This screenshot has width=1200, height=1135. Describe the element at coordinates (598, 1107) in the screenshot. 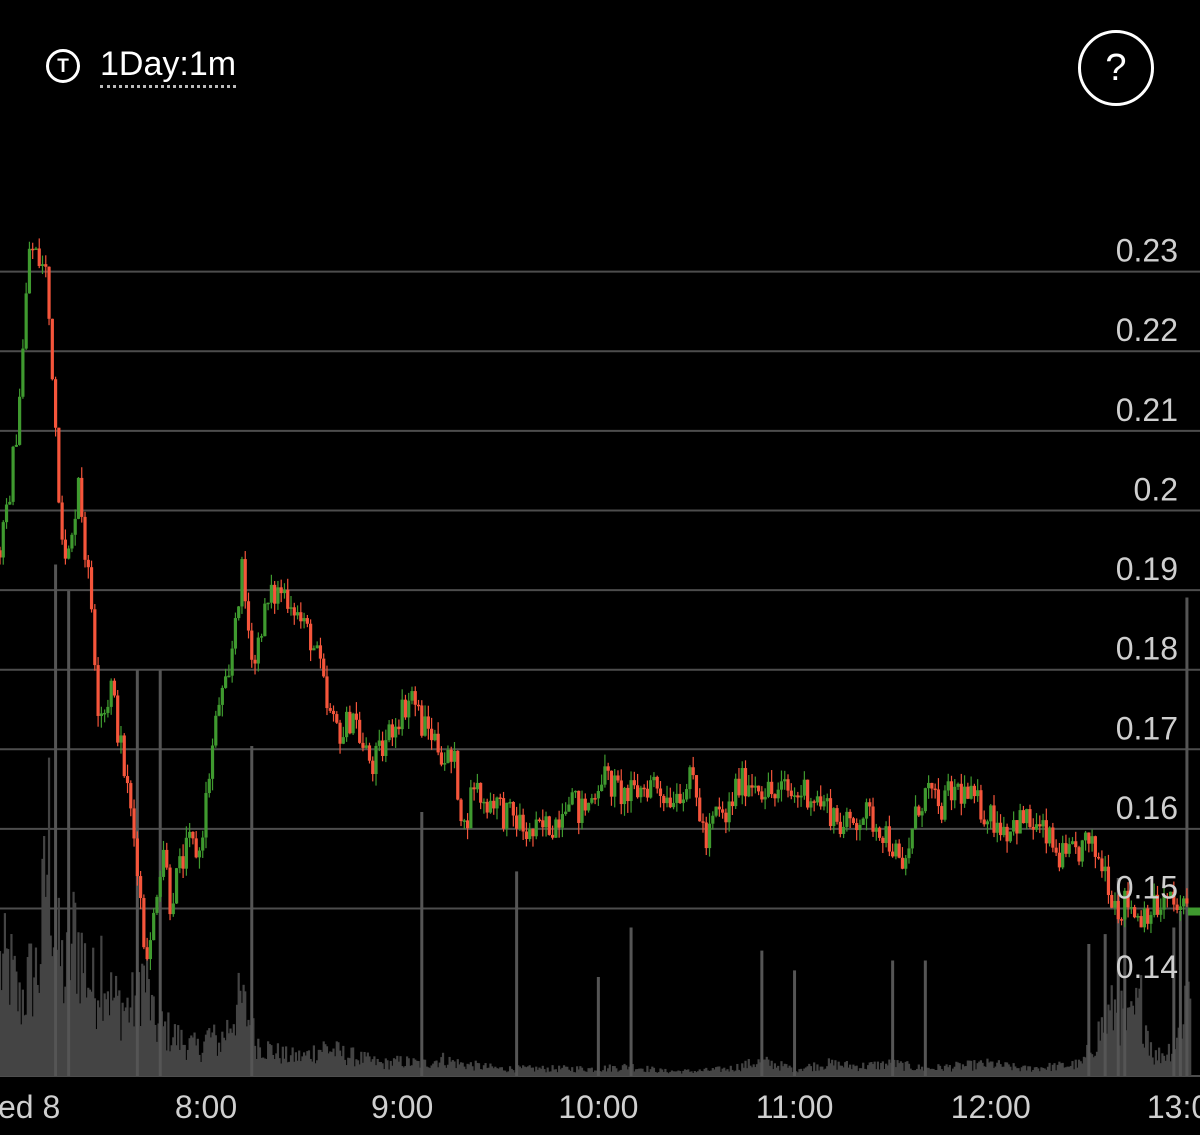

I see `x-tick-label: 10:00` at that location.